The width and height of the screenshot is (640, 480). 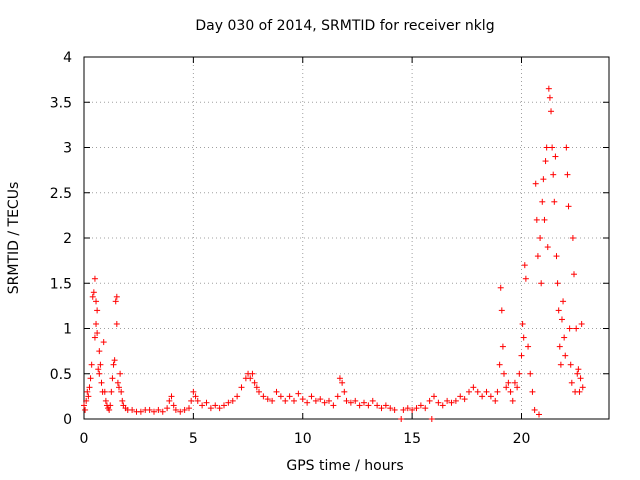 What do you see at coordinates (303, 439) in the screenshot?
I see `x-tick-label: 10` at bounding box center [303, 439].